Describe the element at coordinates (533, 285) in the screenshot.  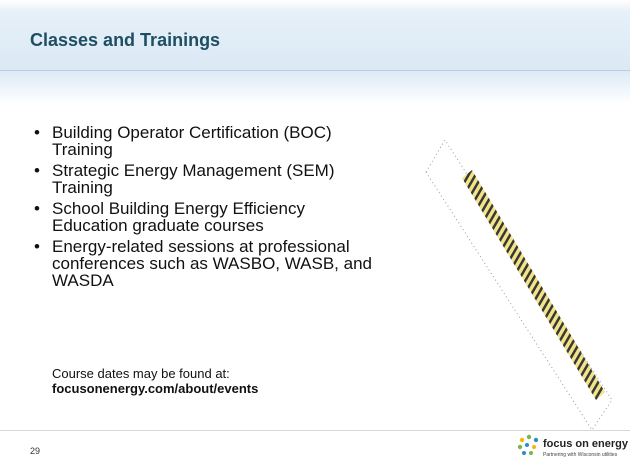
I see `striped-image` at that location.